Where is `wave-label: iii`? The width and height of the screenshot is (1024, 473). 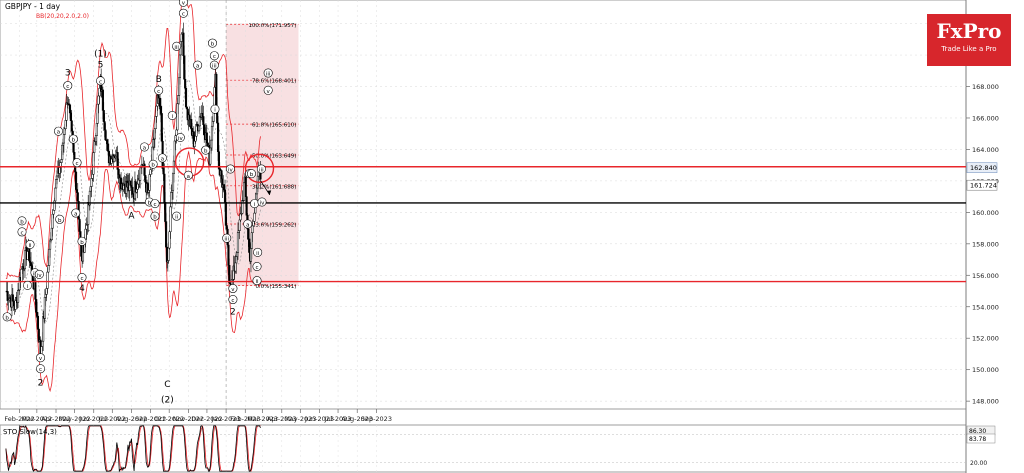
wave-label: iii is located at coordinates (261, 170).